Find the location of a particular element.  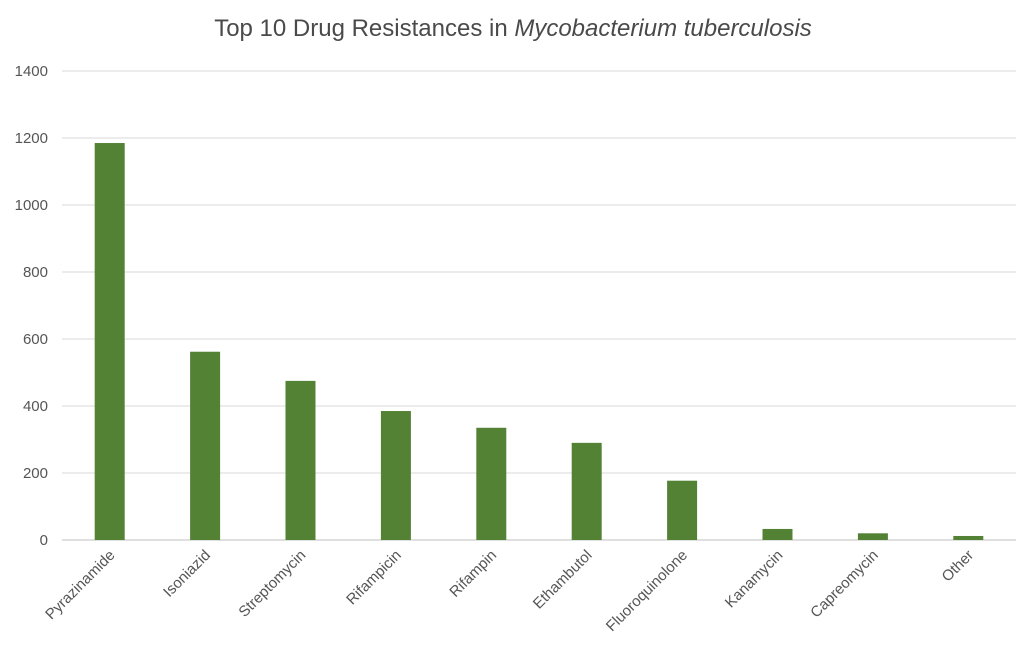

chart-title-text: Top 10 Drug Resistances in is located at coordinates (364, 28).